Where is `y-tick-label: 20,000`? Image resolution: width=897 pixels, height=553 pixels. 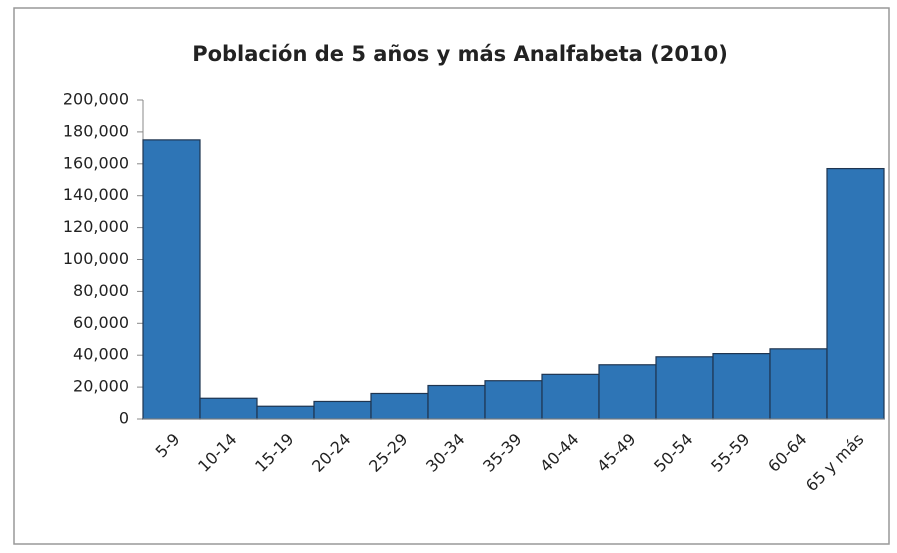 y-tick-label: 20,000 is located at coordinates (101, 386).